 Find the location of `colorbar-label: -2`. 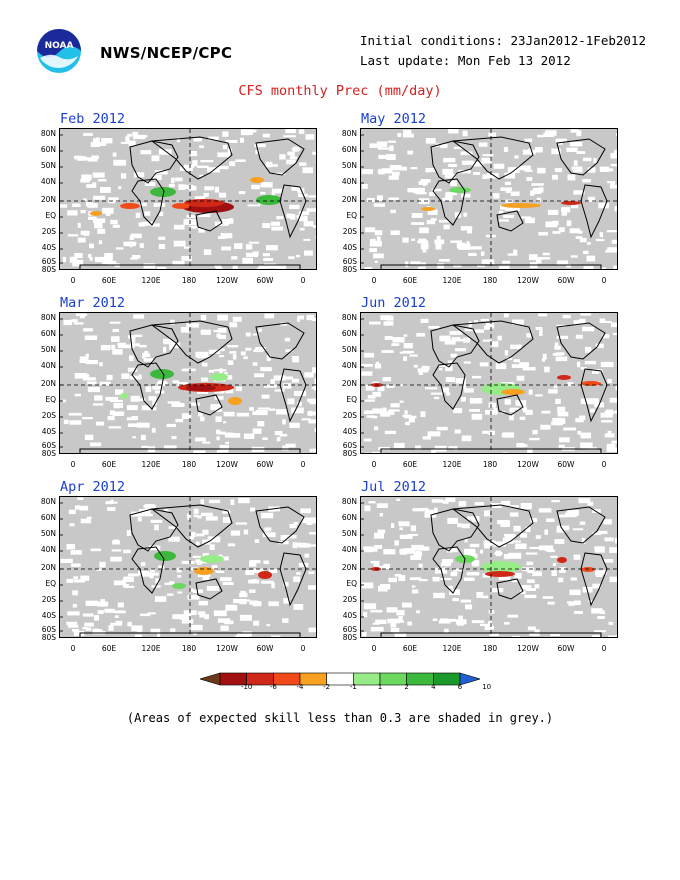

colorbar-label: -2 is located at coordinates (327, 687).